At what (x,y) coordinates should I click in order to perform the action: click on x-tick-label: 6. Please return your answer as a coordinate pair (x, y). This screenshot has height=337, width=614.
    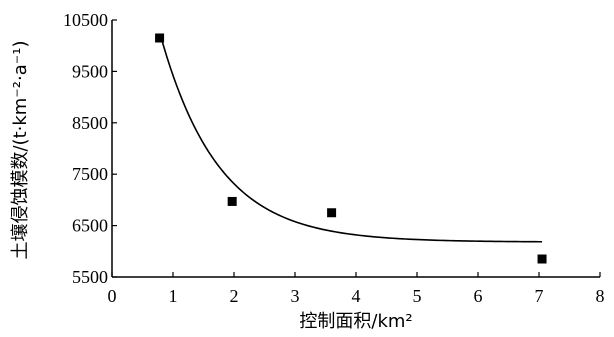
    Looking at the image, I should click on (478, 296).